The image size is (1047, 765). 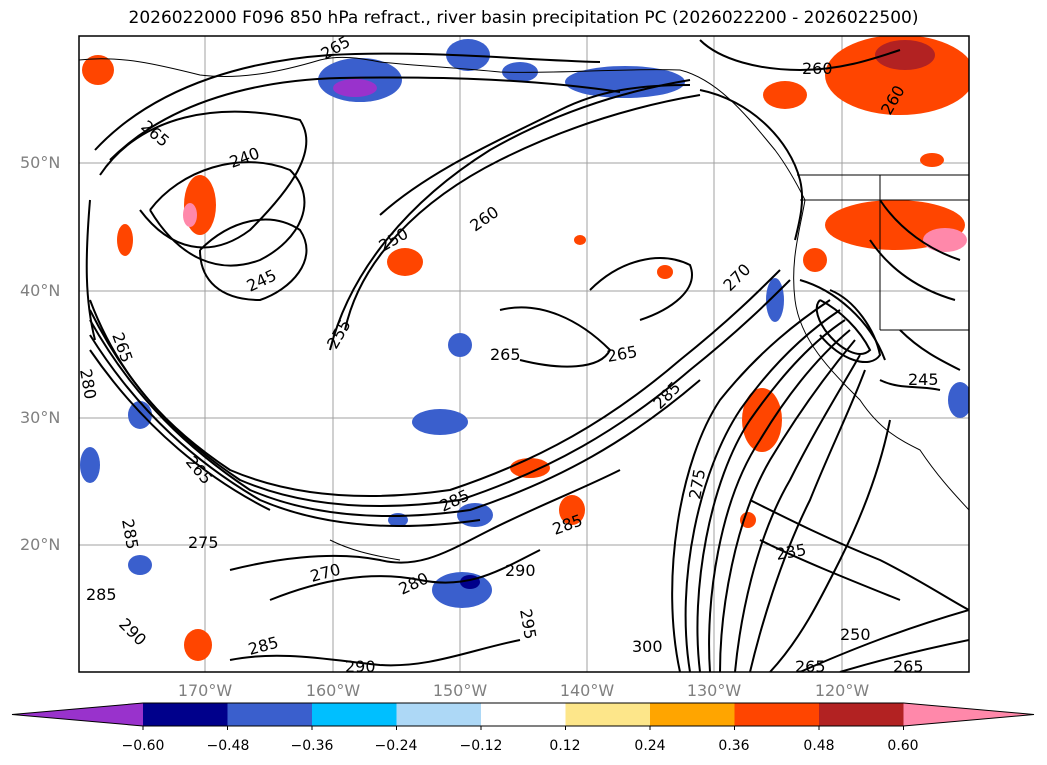 What do you see at coordinates (650, 746) in the screenshot?
I see `colorbar-tick-label: 0.24` at bounding box center [650, 746].